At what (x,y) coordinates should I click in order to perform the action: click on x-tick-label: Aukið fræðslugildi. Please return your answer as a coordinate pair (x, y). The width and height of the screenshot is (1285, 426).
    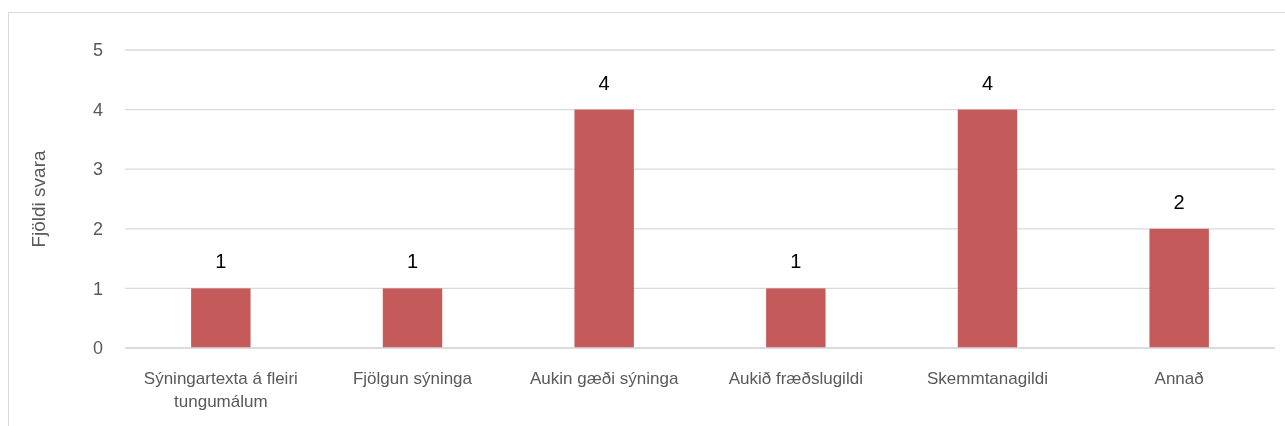
    Looking at the image, I should click on (795, 378).